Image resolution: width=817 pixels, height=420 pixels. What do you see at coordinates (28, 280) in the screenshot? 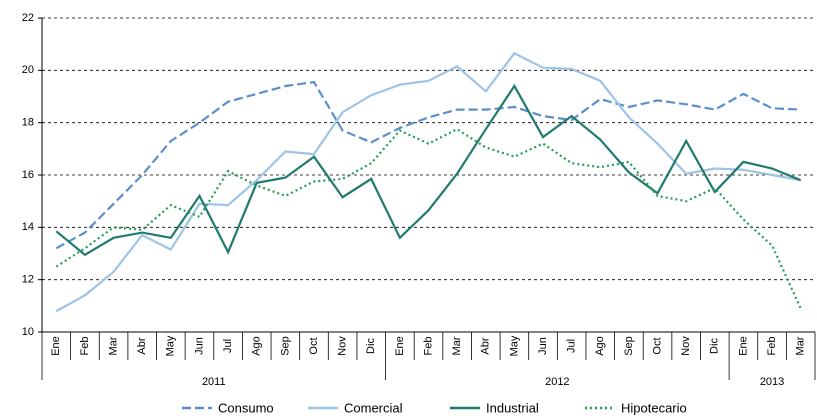
I see `y-tick-label: 12` at bounding box center [28, 280].